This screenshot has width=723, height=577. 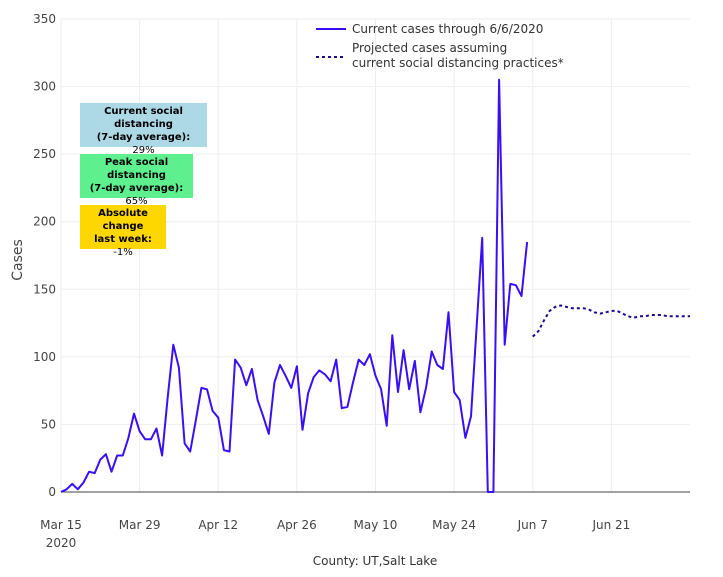 I want to click on x-tick-label: Apr 12, so click(x=218, y=525).